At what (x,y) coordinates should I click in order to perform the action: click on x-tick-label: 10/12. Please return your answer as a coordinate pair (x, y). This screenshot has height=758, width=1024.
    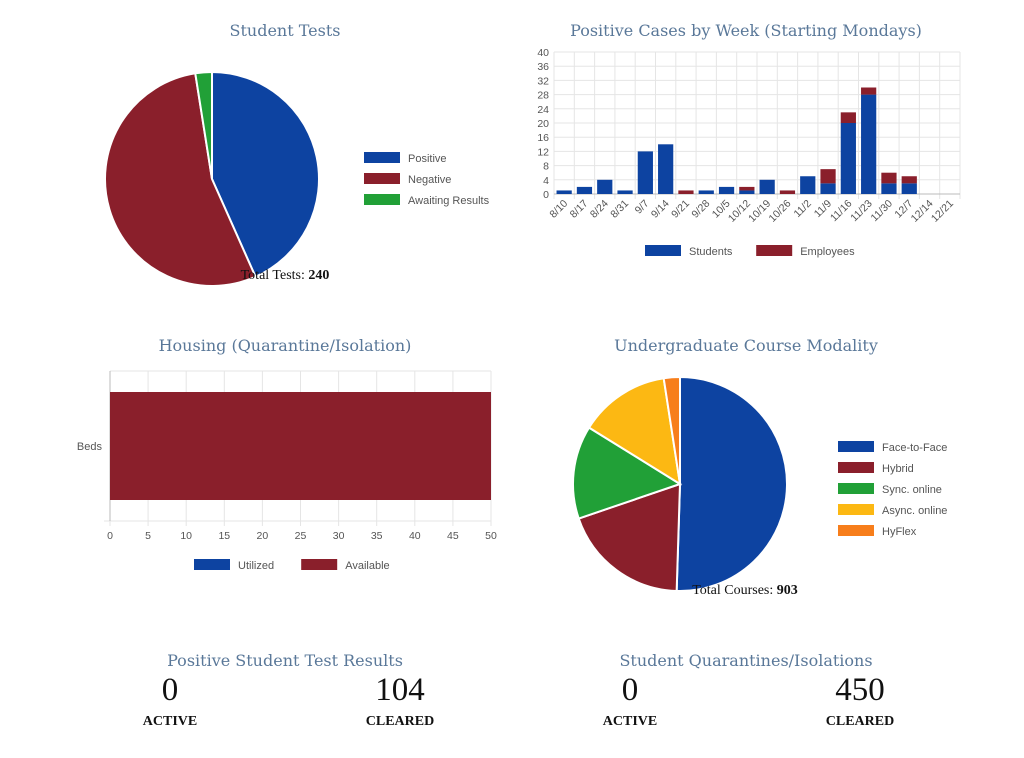
    Looking at the image, I should click on (739, 211).